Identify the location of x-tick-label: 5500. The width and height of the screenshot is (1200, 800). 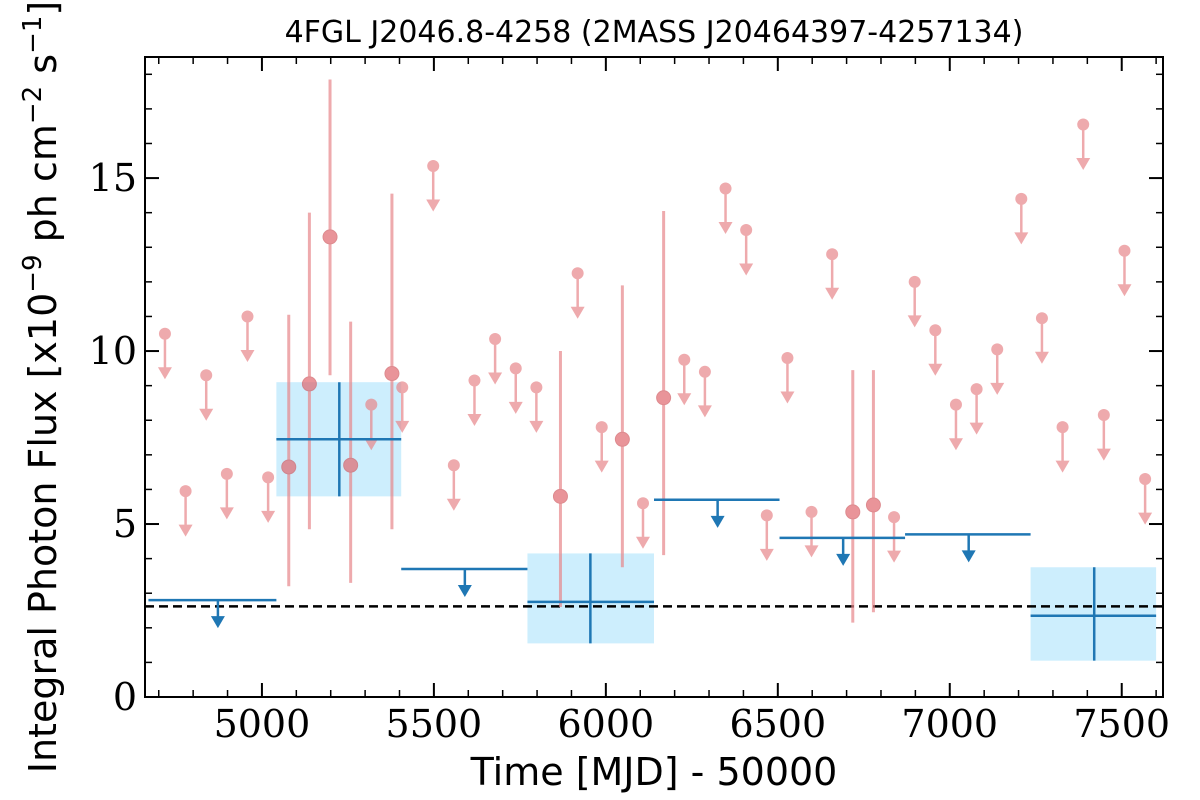
(434, 724).